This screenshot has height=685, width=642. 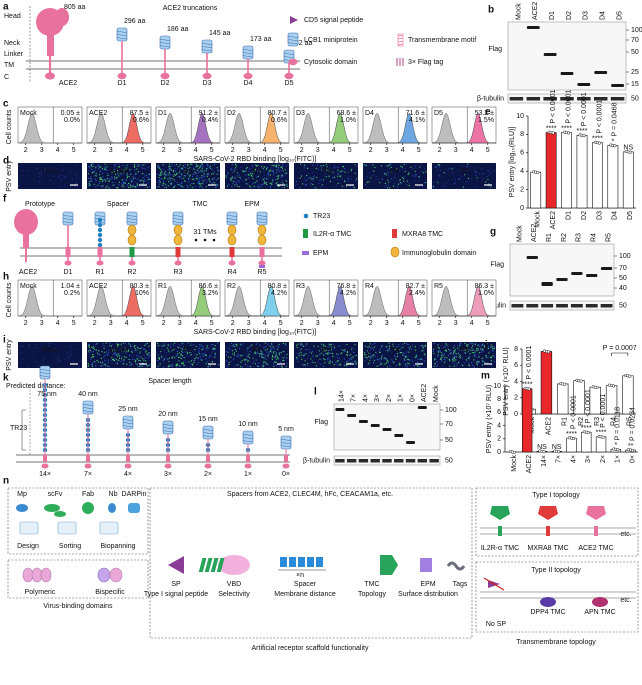 I want to click on label: D3, so click(x=300, y=113).